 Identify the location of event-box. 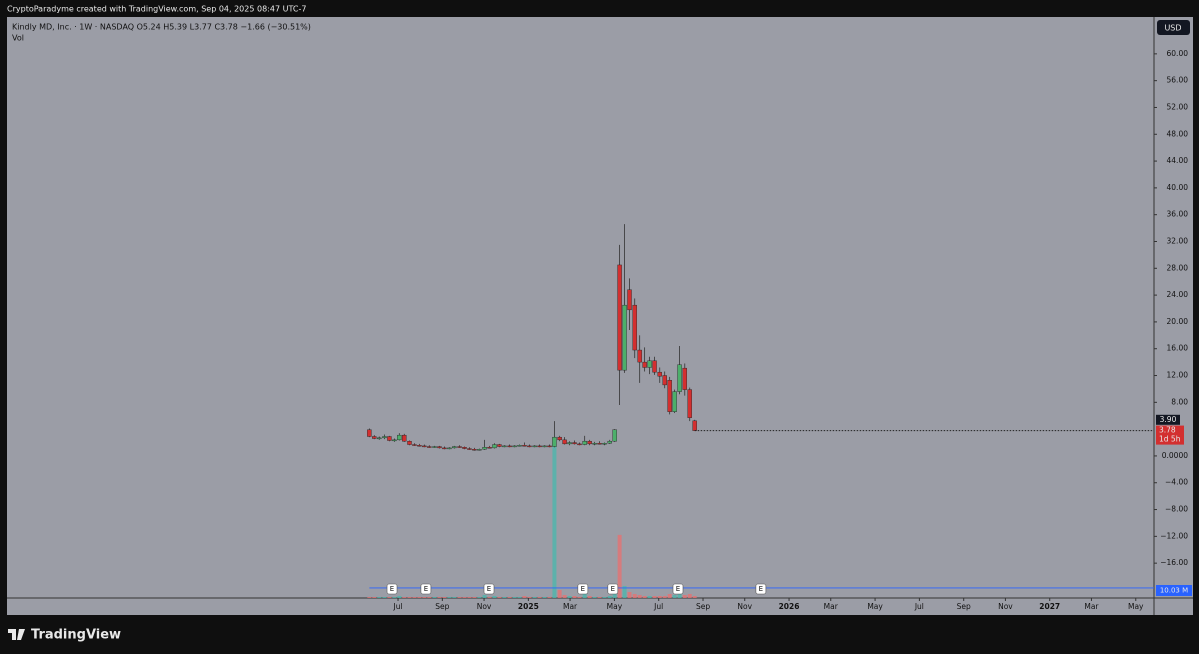
(426, 589).